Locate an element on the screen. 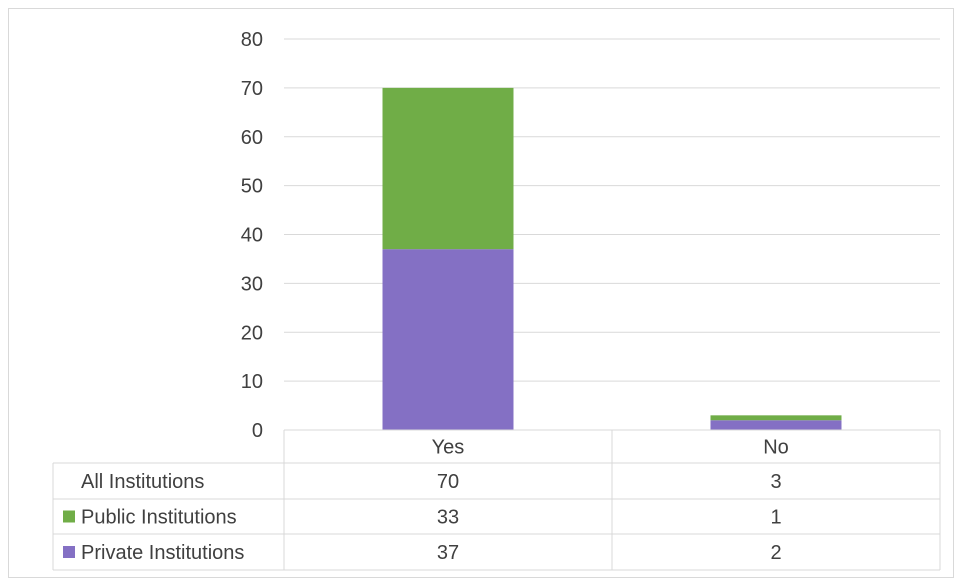  y-tick-label: 50 is located at coordinates (252, 187).